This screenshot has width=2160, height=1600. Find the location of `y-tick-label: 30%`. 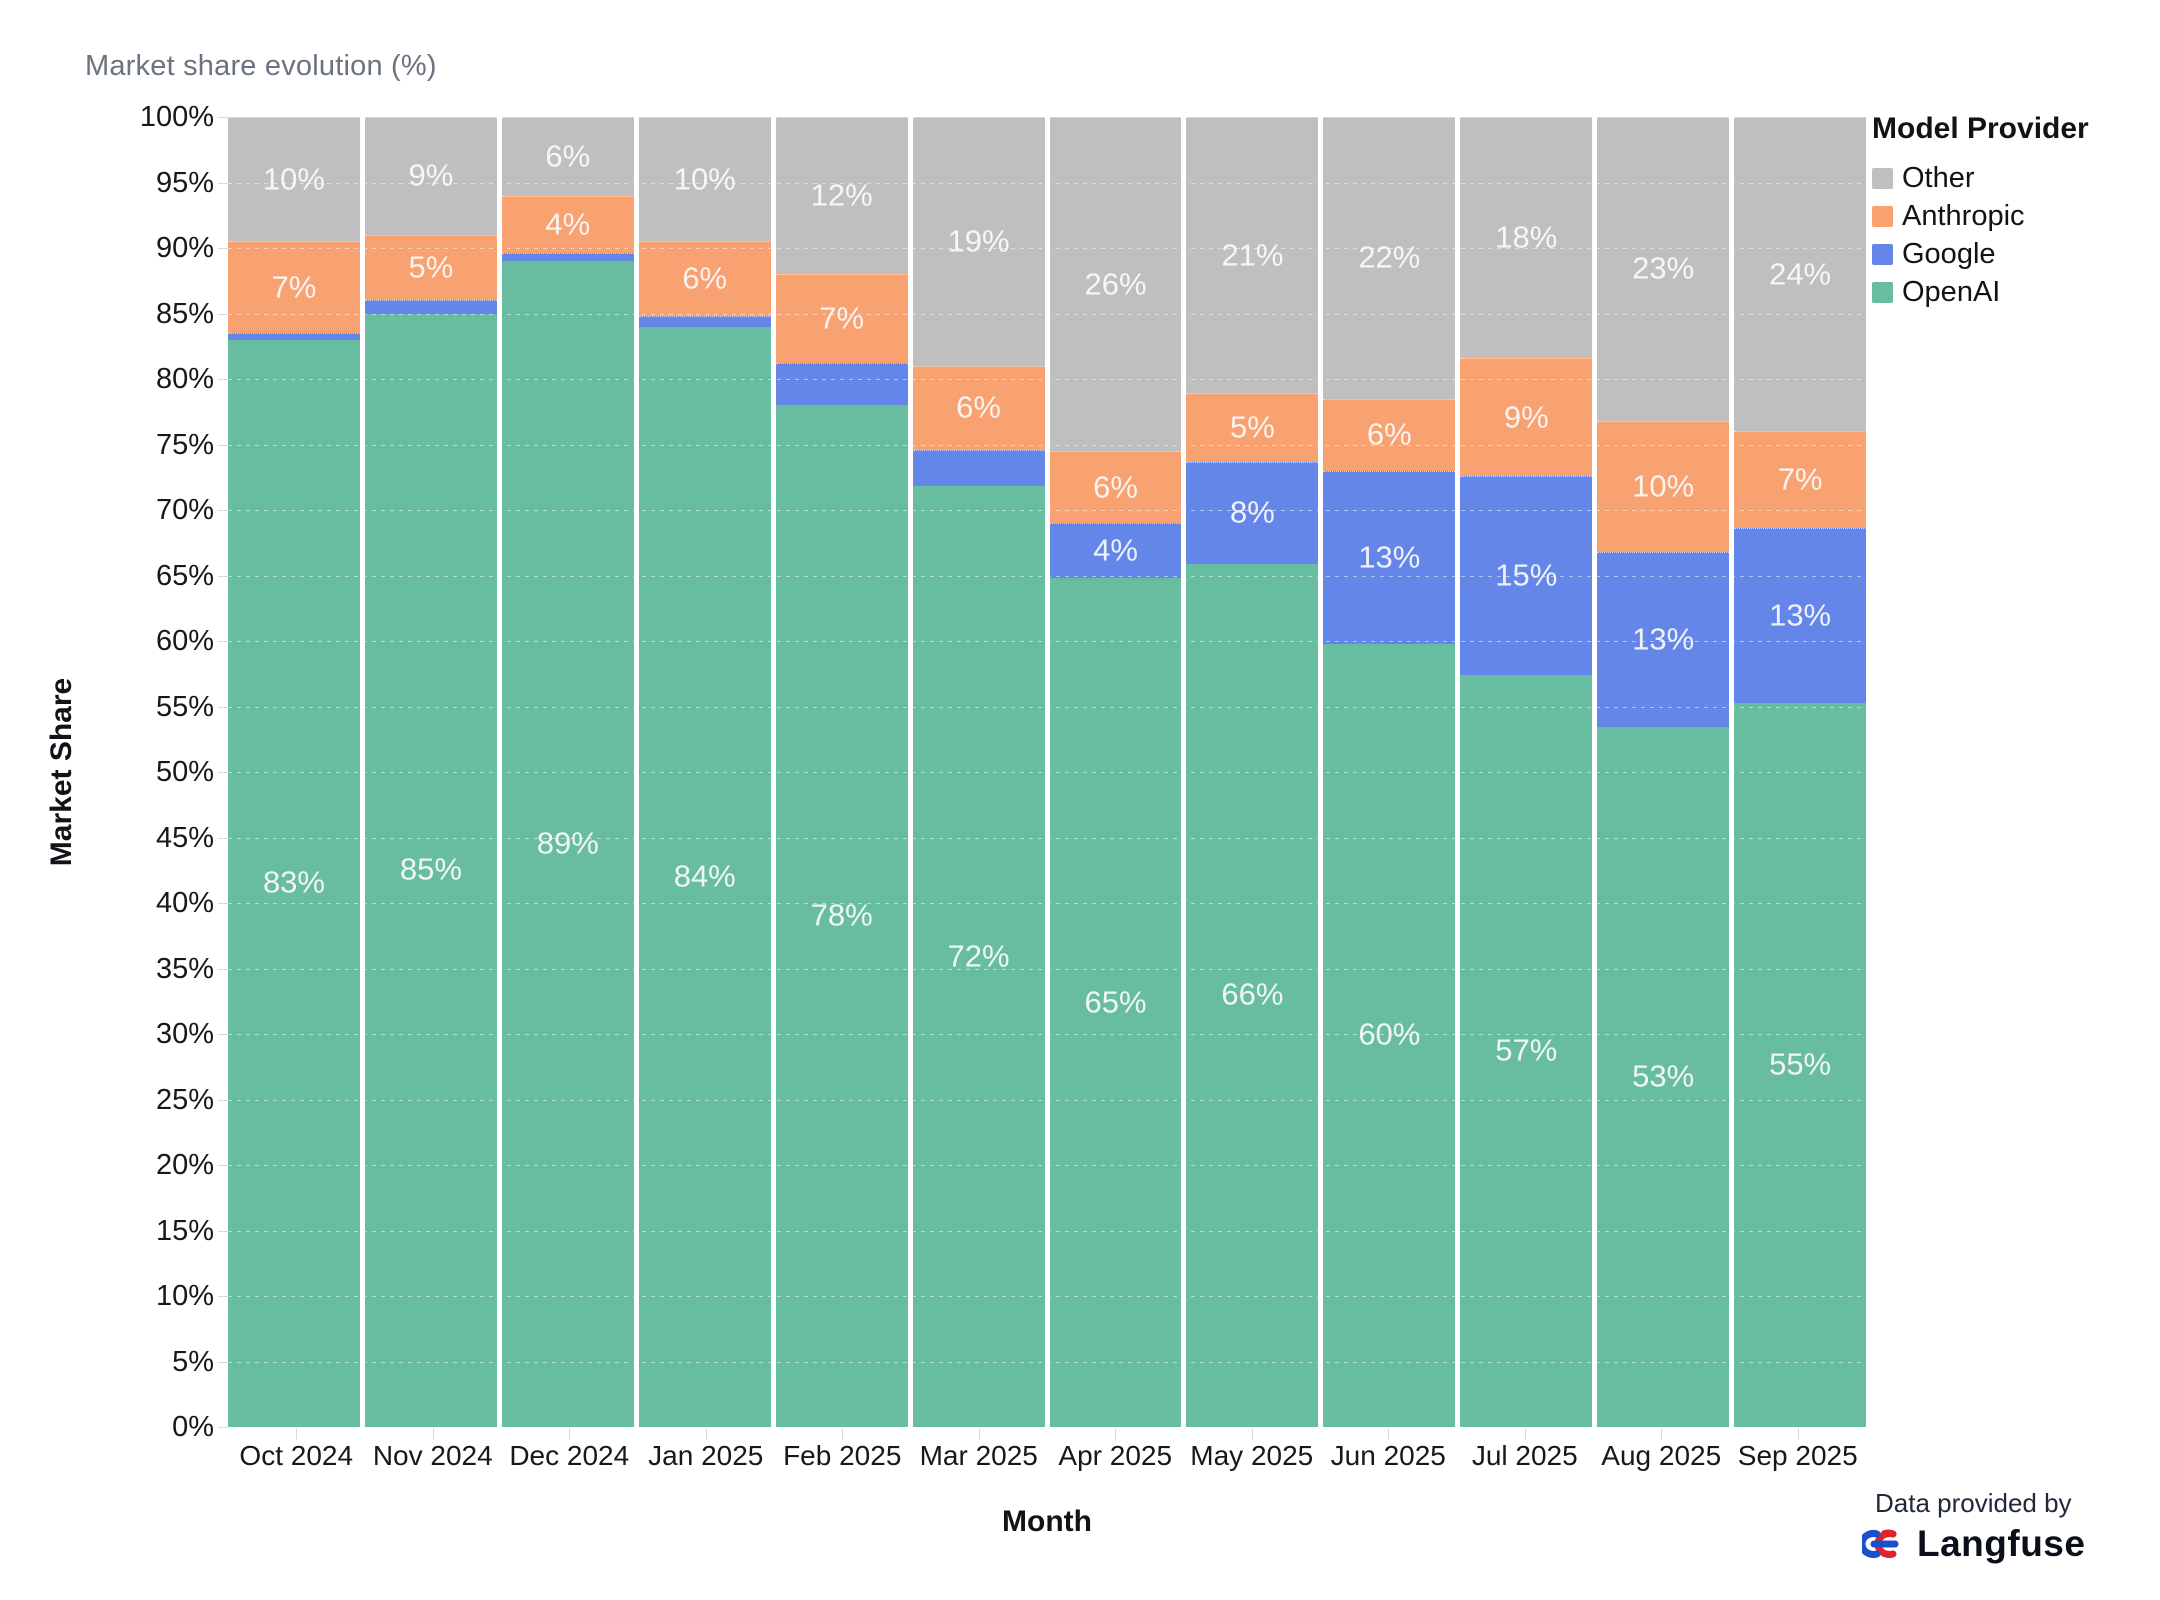

y-tick-label: 30% is located at coordinates (184, 1034).